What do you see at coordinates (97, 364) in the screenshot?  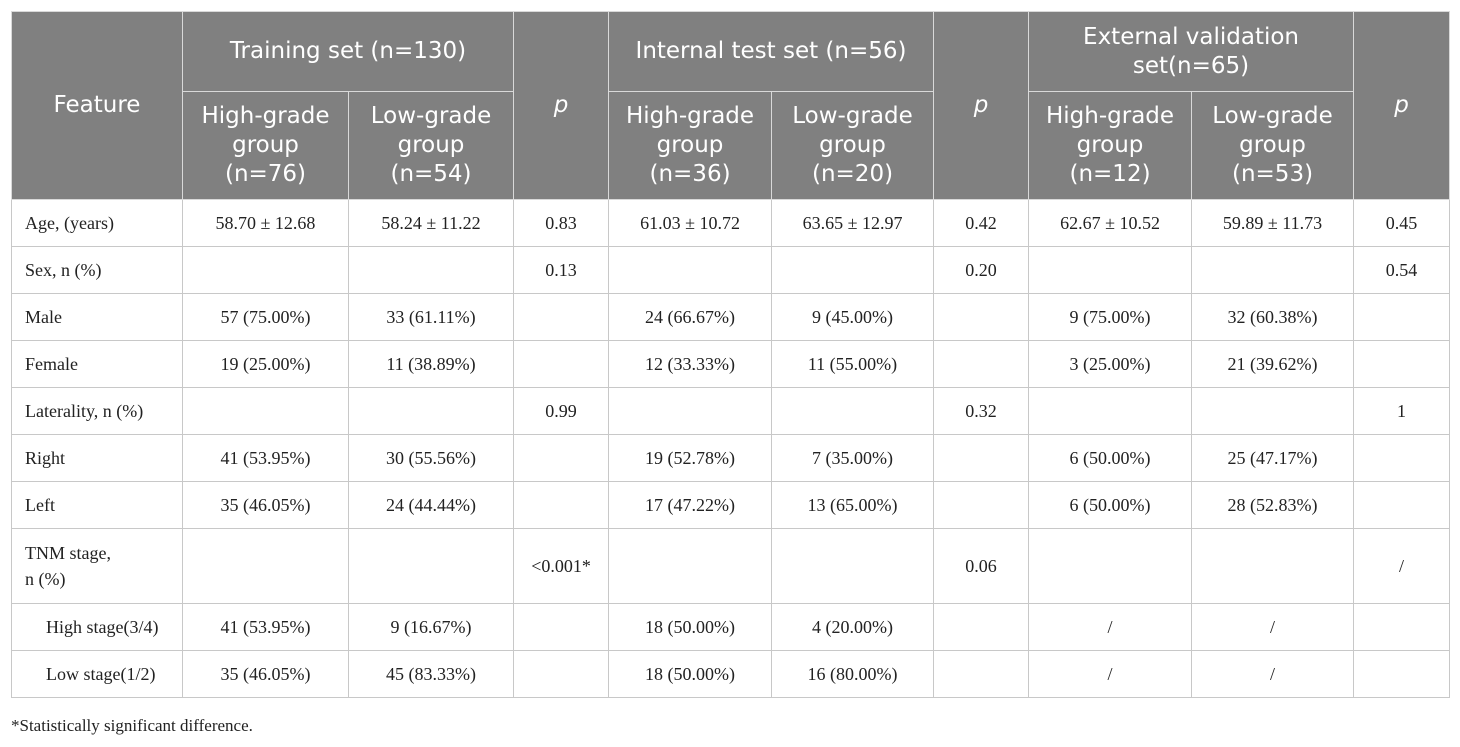 I see `feature-cell: Female` at bounding box center [97, 364].